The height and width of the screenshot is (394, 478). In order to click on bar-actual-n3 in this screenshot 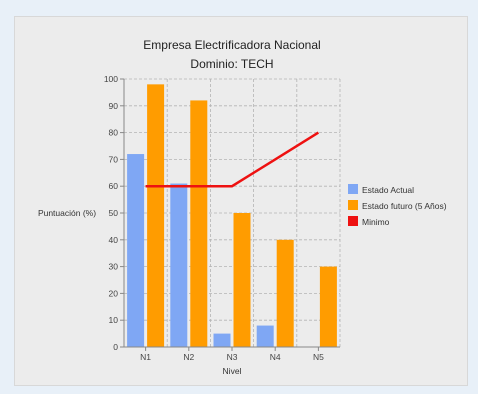, I will do `click(222, 340)`.